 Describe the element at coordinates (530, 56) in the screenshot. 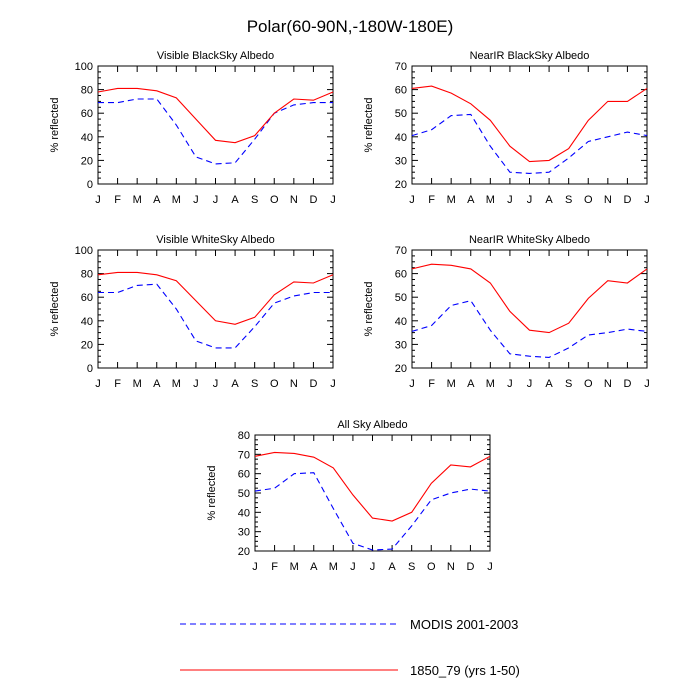

I see `panel-title: NearIR BlackSky Albedo` at that location.